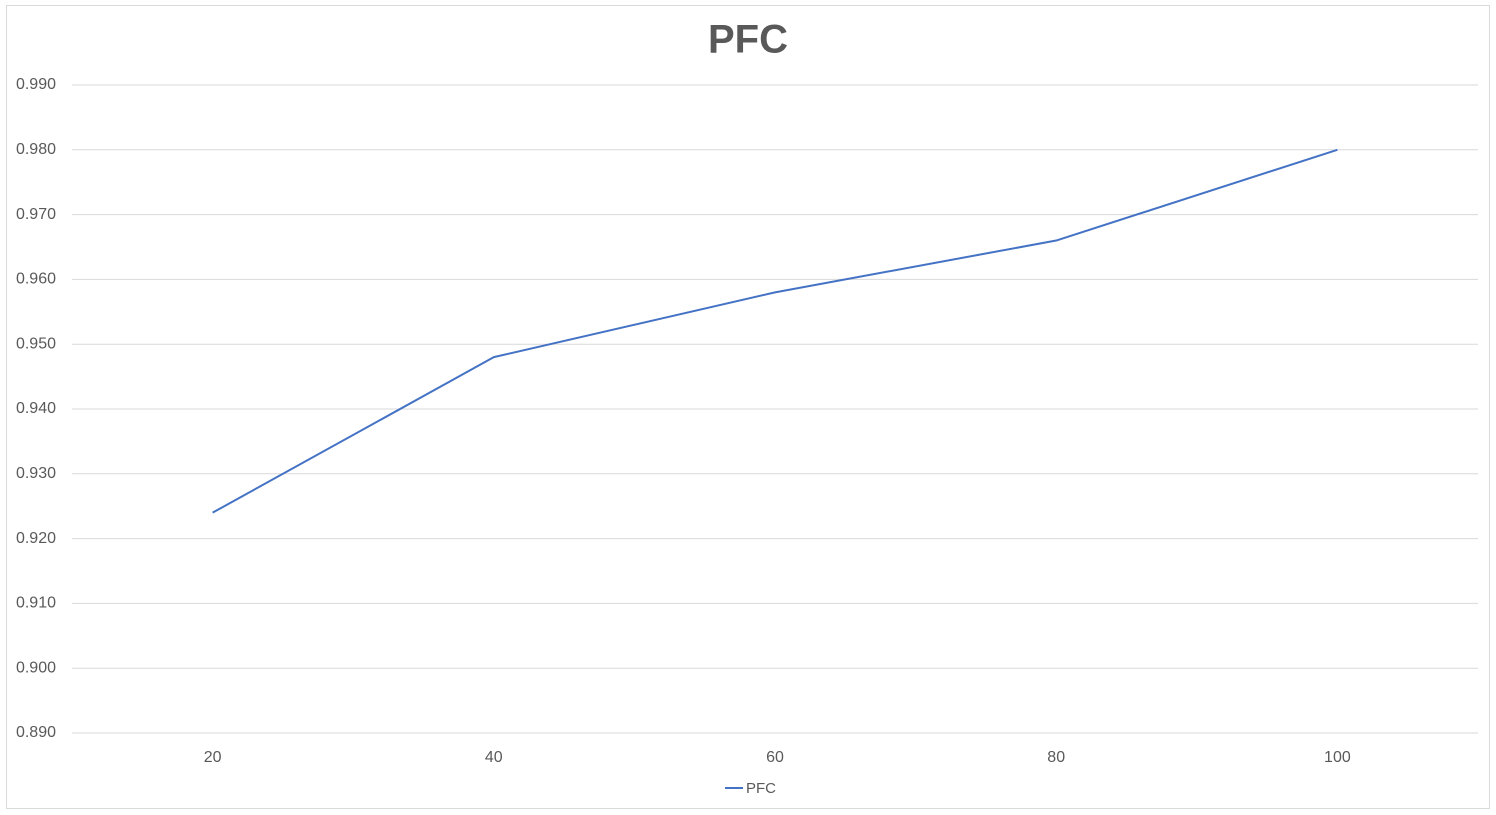 This screenshot has width=1496, height=815. What do you see at coordinates (36, 667) in the screenshot?
I see `y-tick-label: 0.900` at bounding box center [36, 667].